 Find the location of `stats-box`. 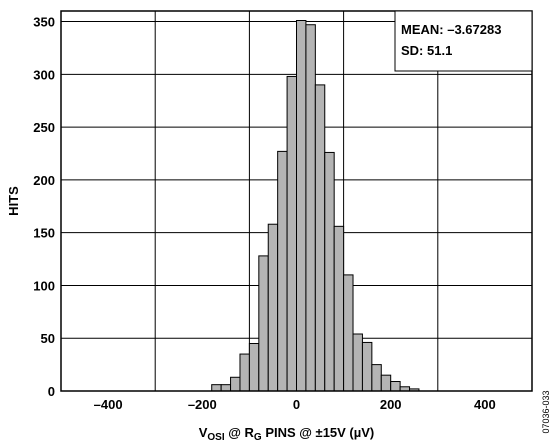

stats-box is located at coordinates (463, 41).